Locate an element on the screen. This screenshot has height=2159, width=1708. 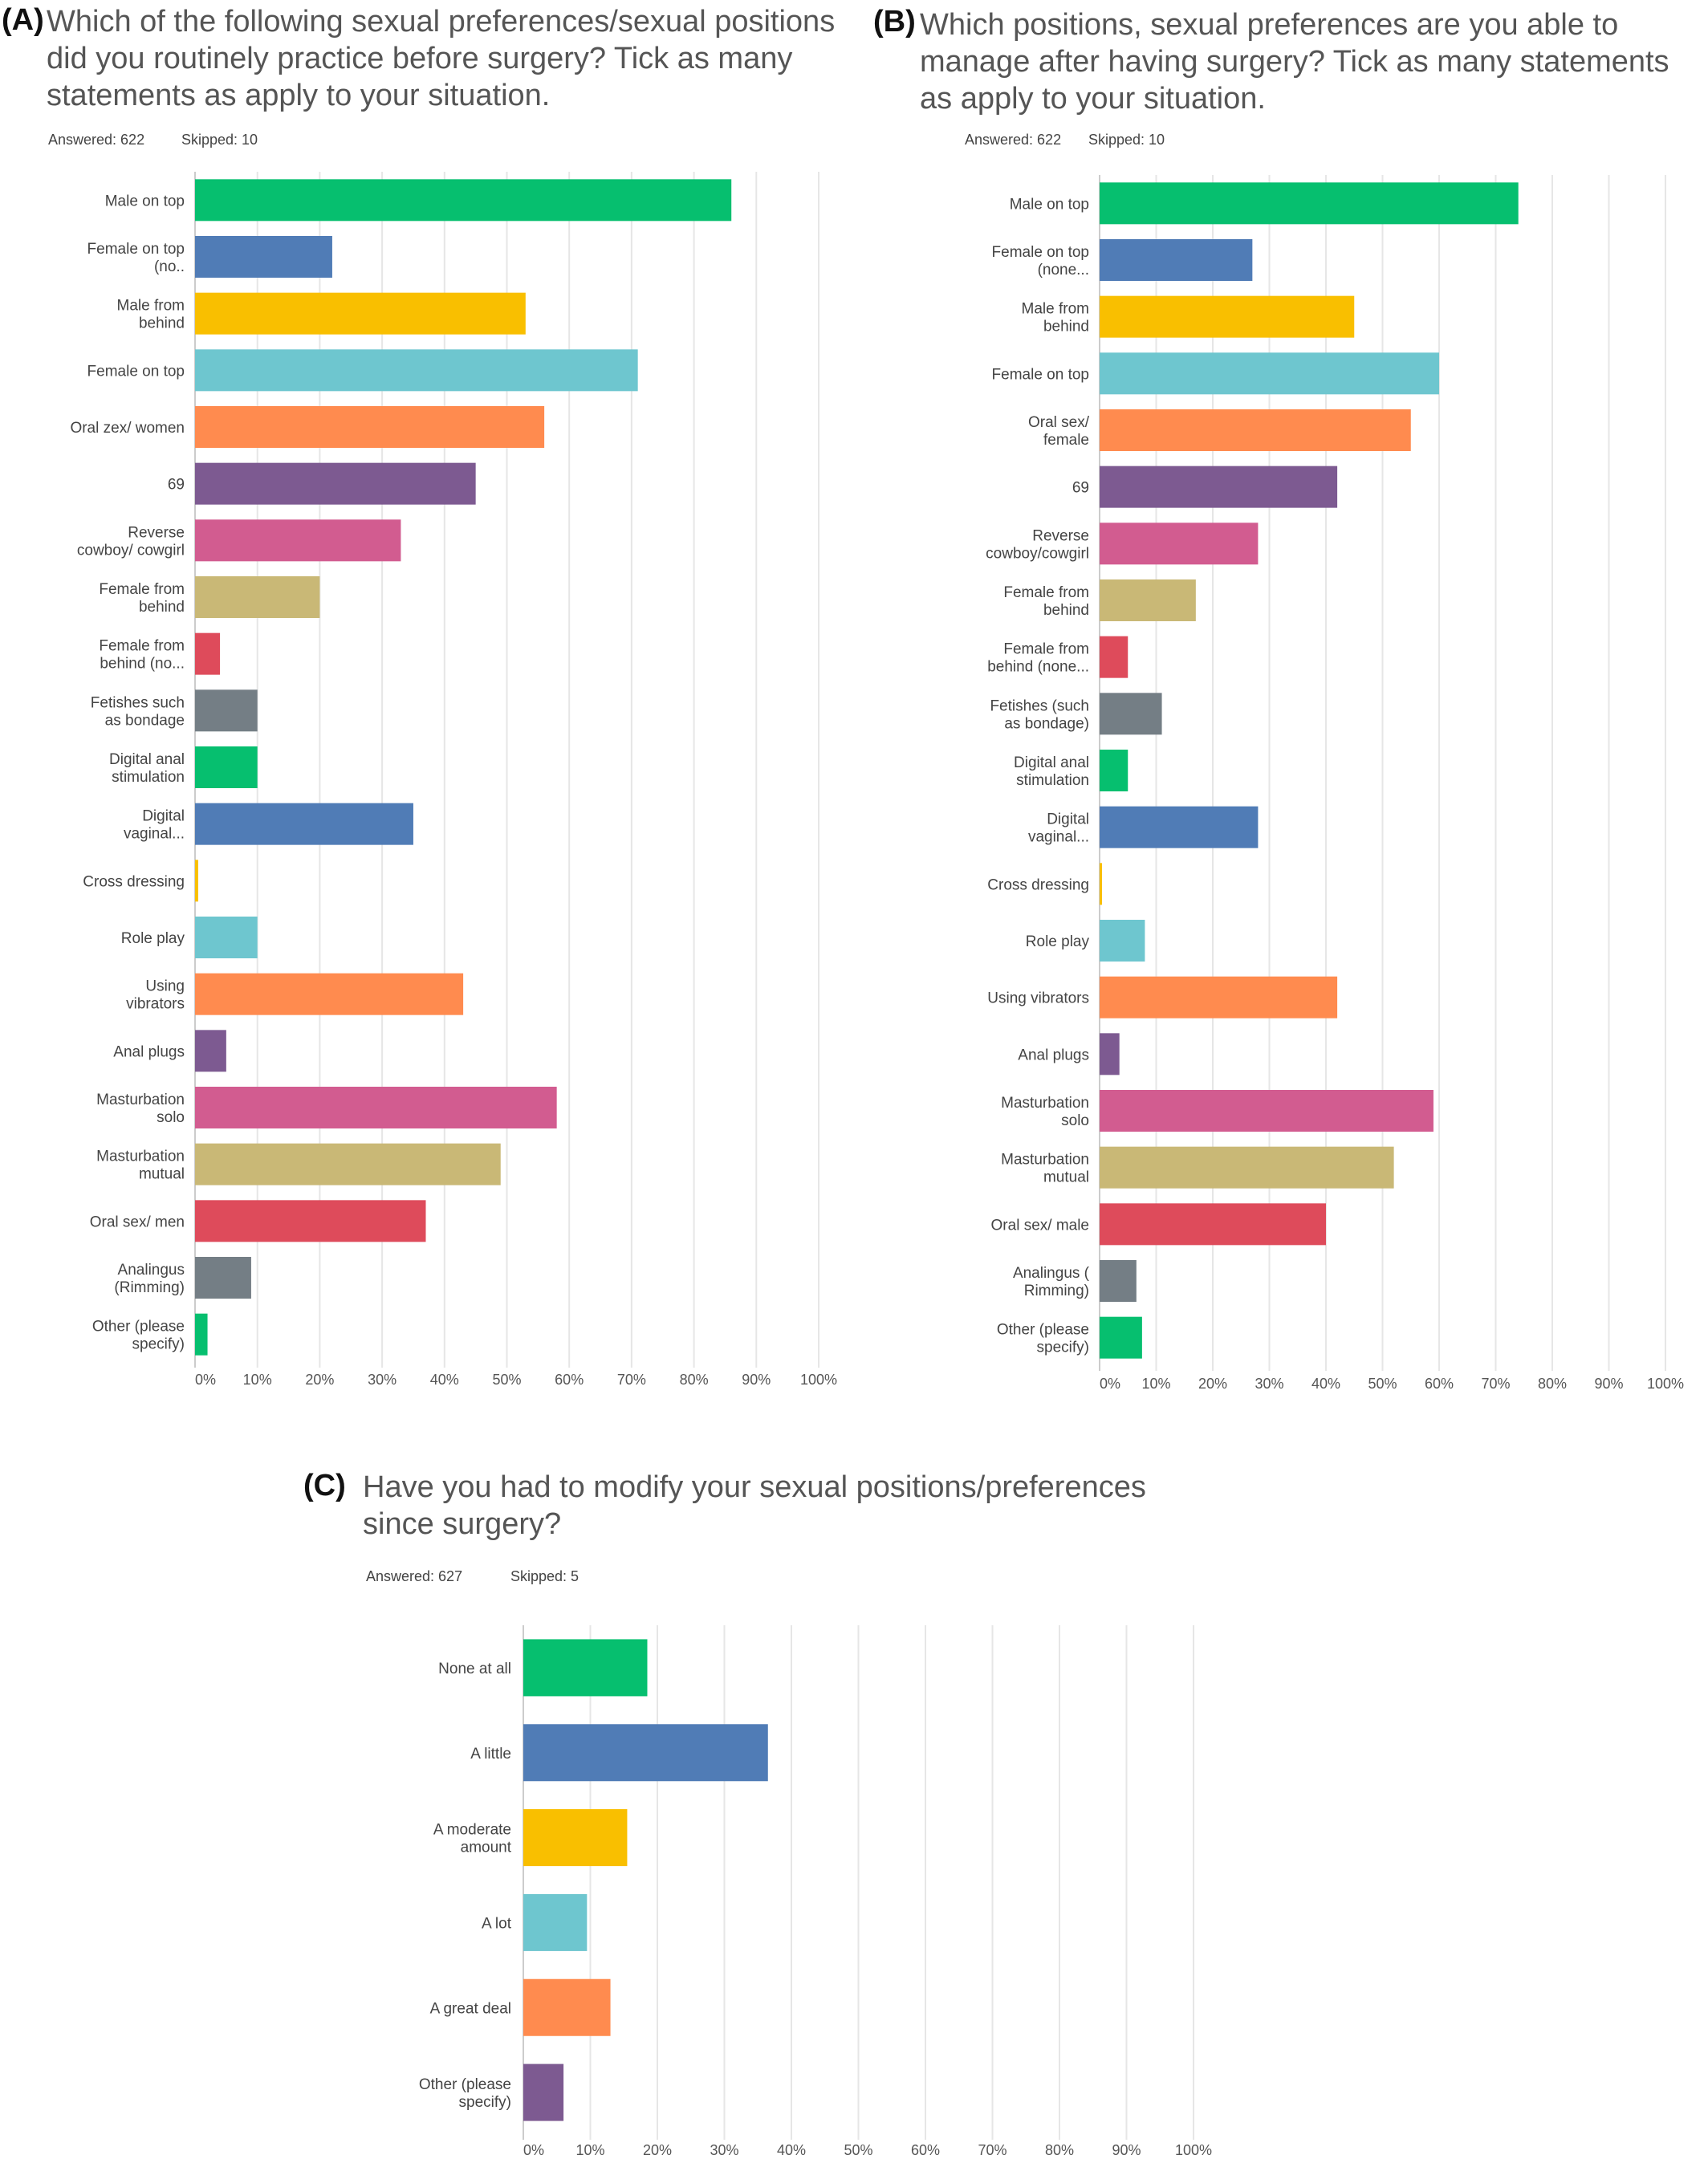
x-tick-label-a: 10% is located at coordinates (258, 1380).